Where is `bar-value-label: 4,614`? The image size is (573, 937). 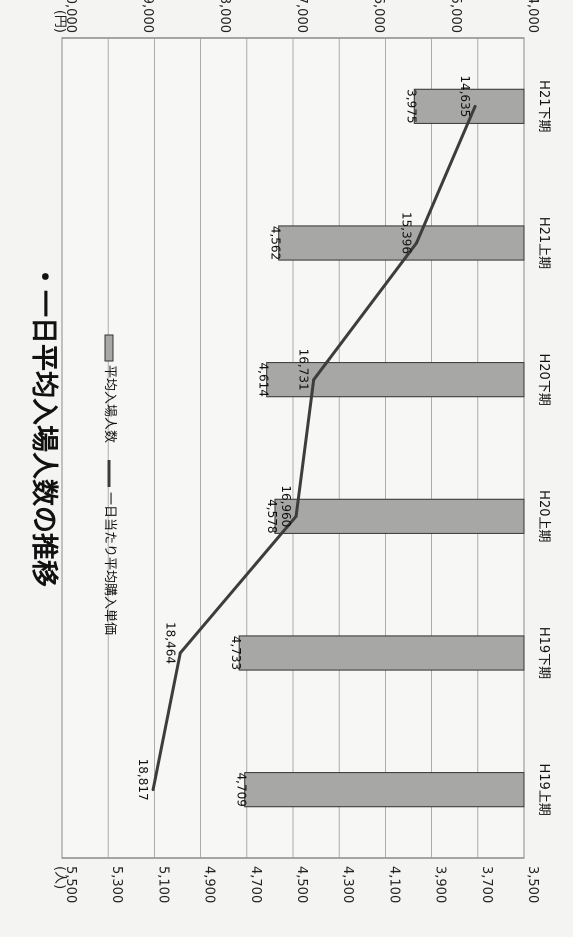
bar-value-label: 4,614 is located at coordinates (264, 379).